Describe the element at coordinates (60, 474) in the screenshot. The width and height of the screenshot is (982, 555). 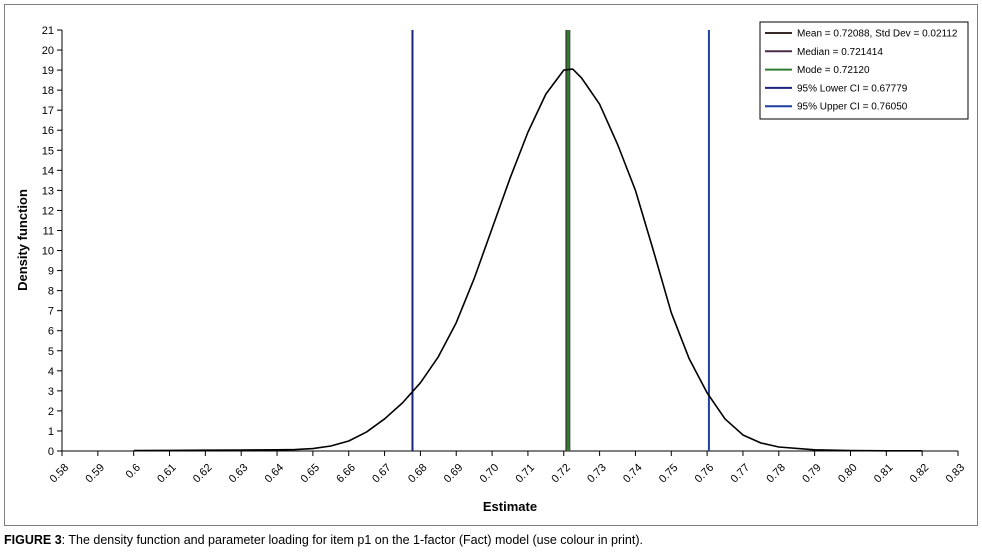
I see `x-tick-label: 0.58` at that location.